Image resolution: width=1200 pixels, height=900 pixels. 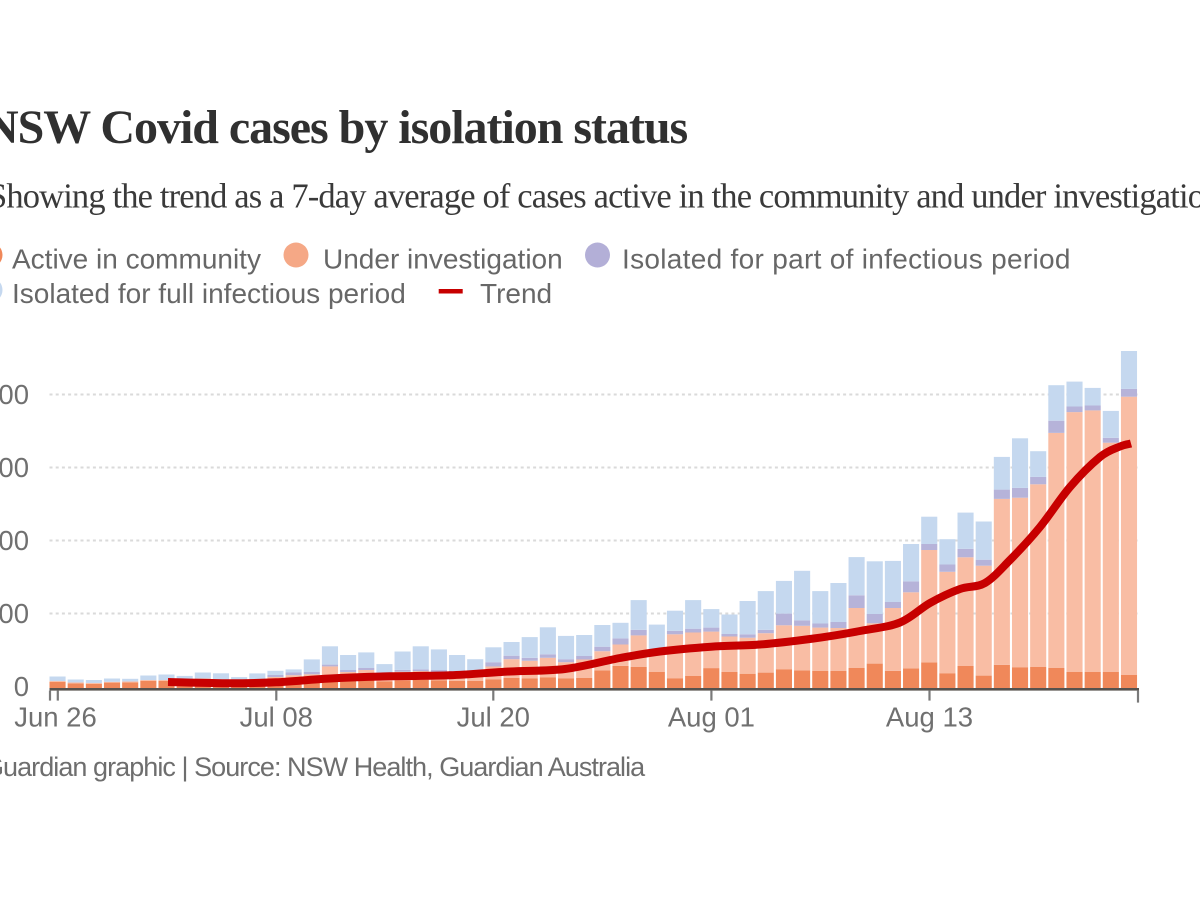 What do you see at coordinates (136, 259) in the screenshot?
I see `svg-text: Active in community` at bounding box center [136, 259].